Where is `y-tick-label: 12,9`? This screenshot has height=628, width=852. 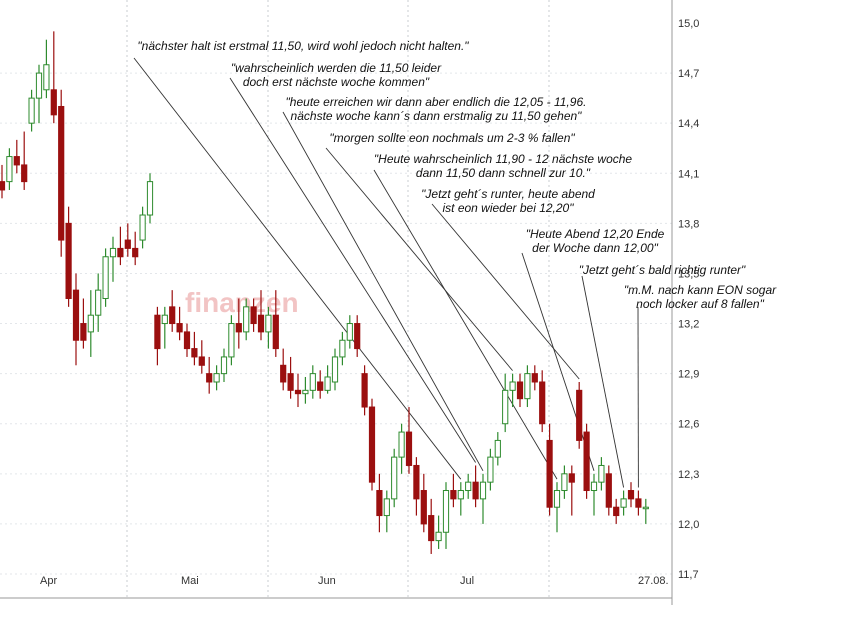 y-tick-label: 12,9 is located at coordinates (688, 375).